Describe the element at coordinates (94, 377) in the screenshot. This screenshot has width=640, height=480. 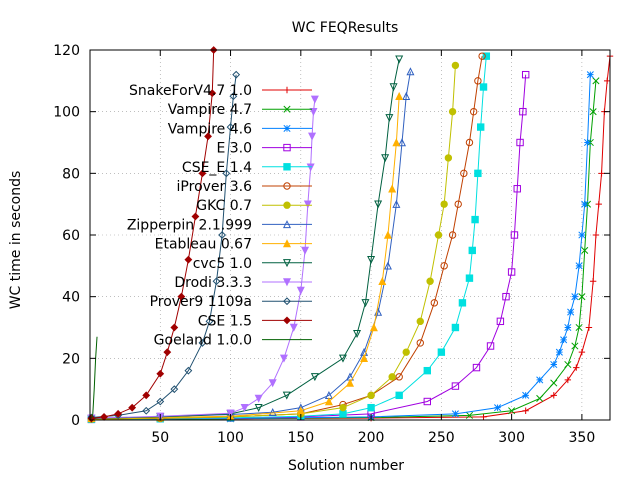
I see `series-line` at that location.